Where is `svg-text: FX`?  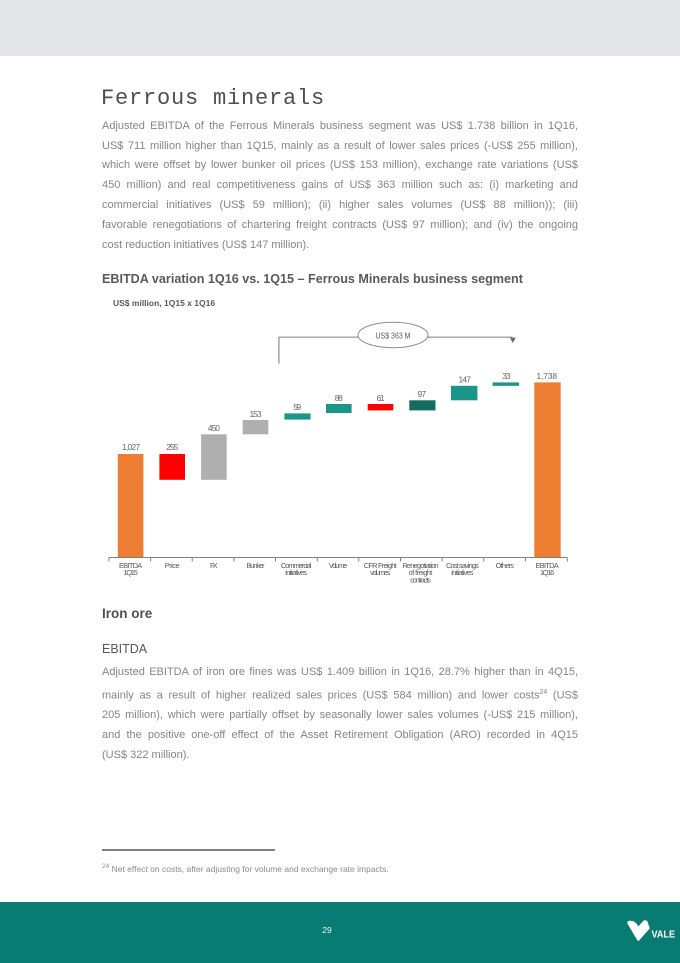
svg-text: FX is located at coordinates (214, 565).